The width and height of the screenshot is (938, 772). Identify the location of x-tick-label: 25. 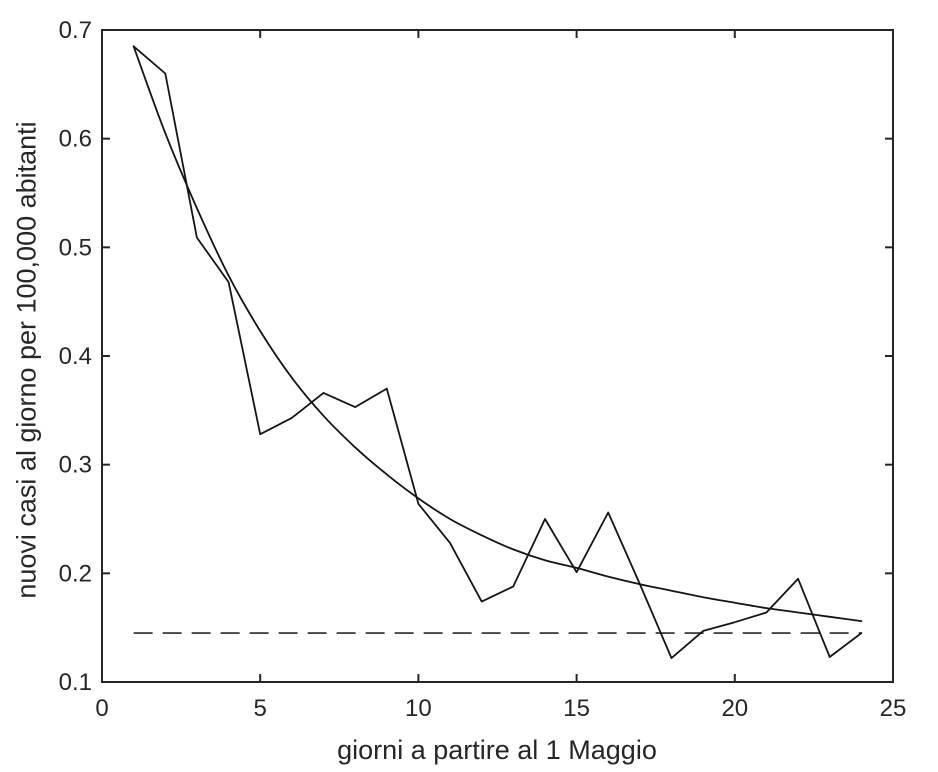
(893, 708).